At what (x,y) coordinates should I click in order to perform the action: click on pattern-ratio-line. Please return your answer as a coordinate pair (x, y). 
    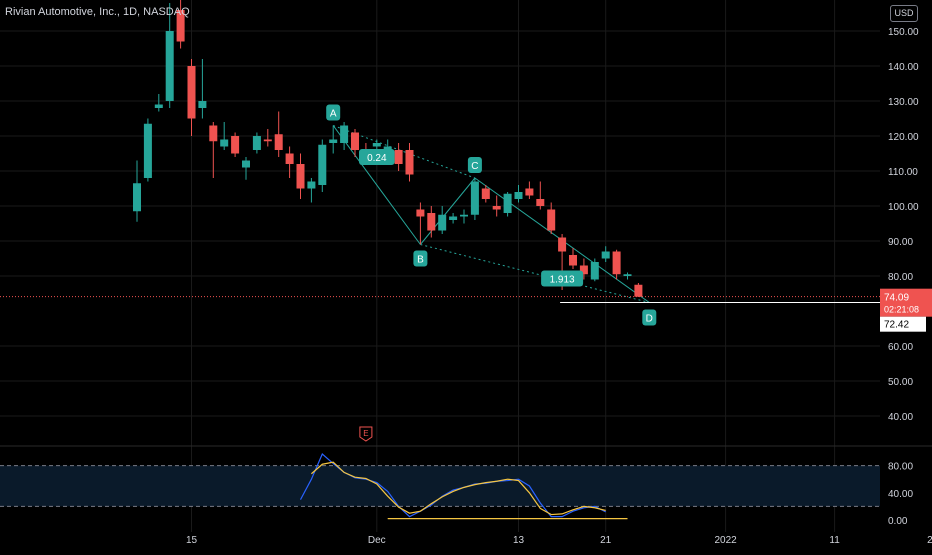
    Looking at the image, I should click on (535, 274).